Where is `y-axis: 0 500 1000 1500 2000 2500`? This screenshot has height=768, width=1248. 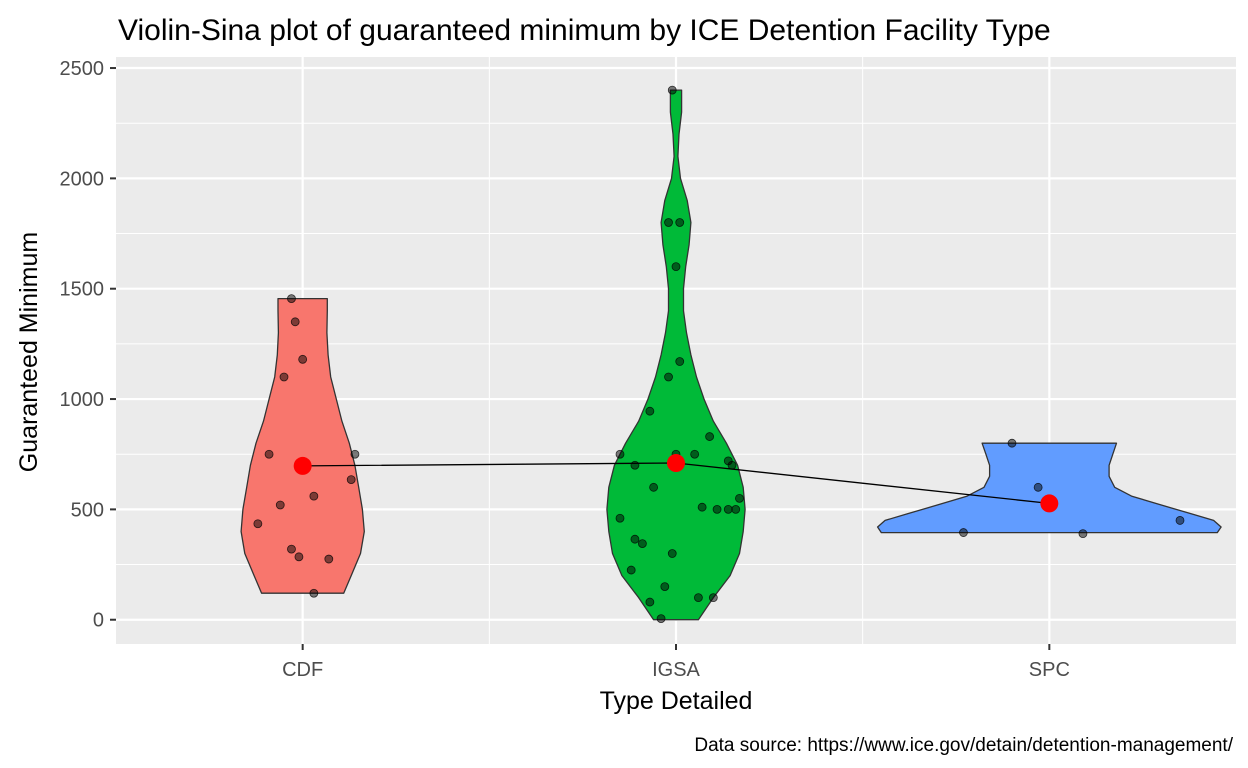
y-axis: 0 500 1000 1500 2000 2500 is located at coordinates (88, 345).